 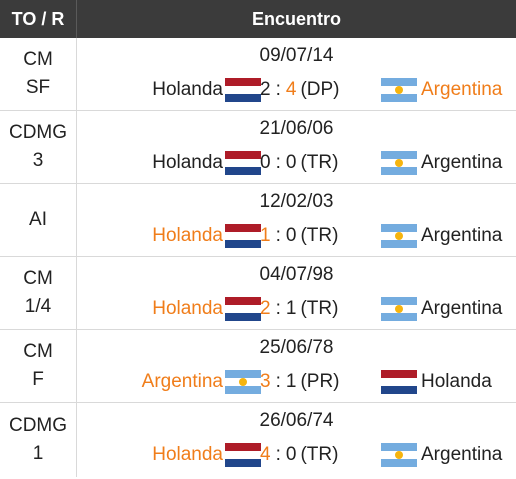 I want to click on away-score: 4, so click(x=291, y=89).